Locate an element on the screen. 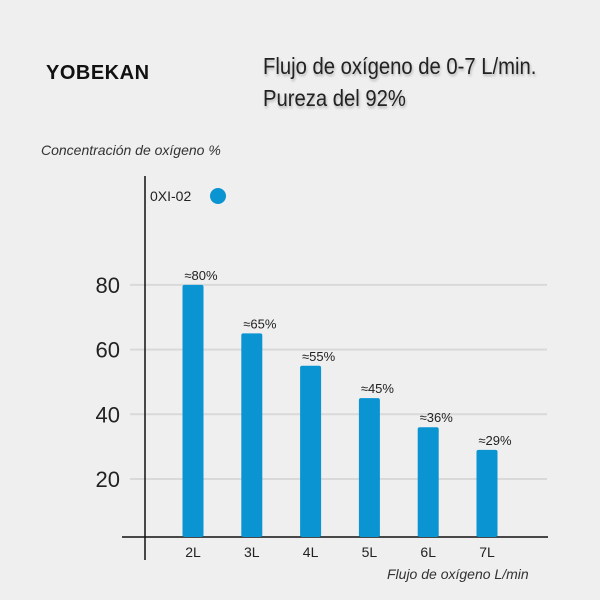  data-label: ≈29% is located at coordinates (495, 440).